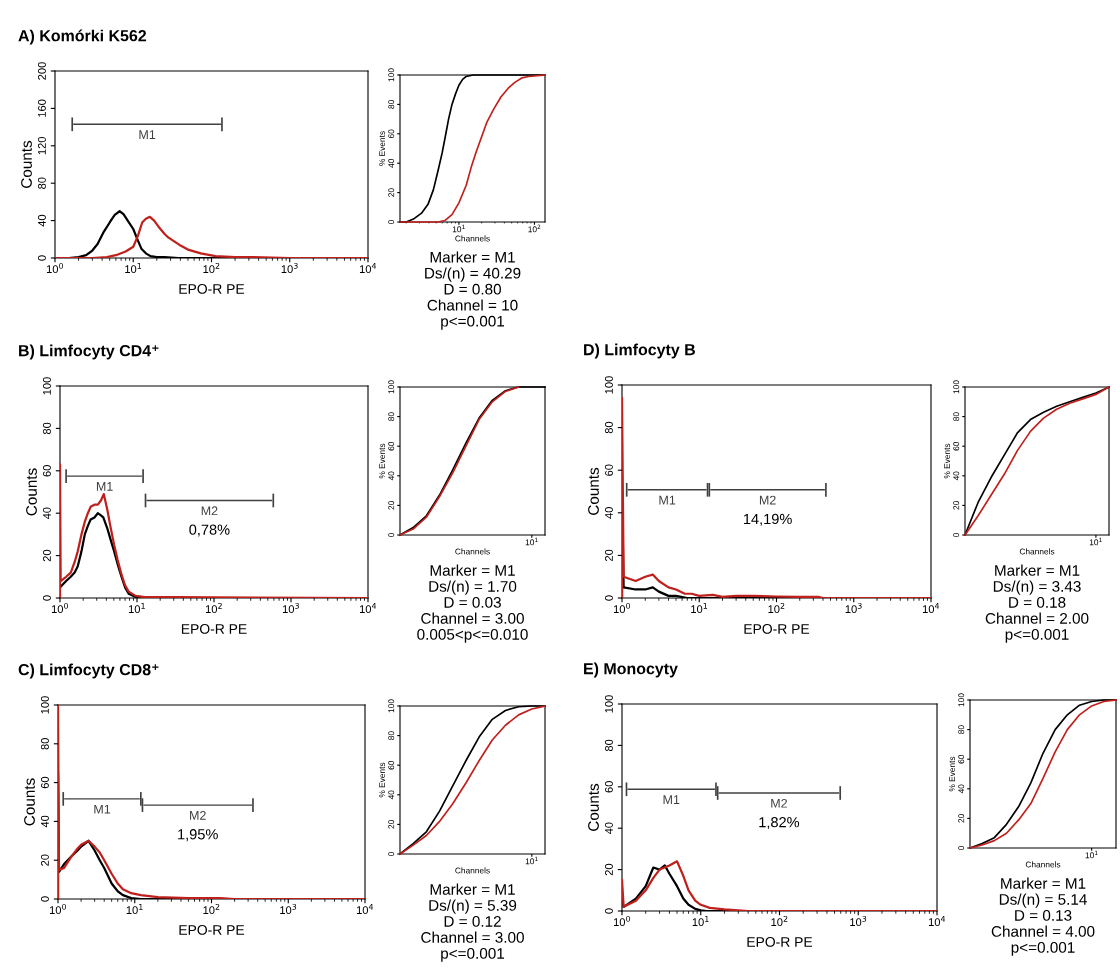 Image resolution: width=1120 pixels, height=977 pixels. Describe the element at coordinates (209, 530) in the screenshot. I see `annotation: 0,78%` at that location.